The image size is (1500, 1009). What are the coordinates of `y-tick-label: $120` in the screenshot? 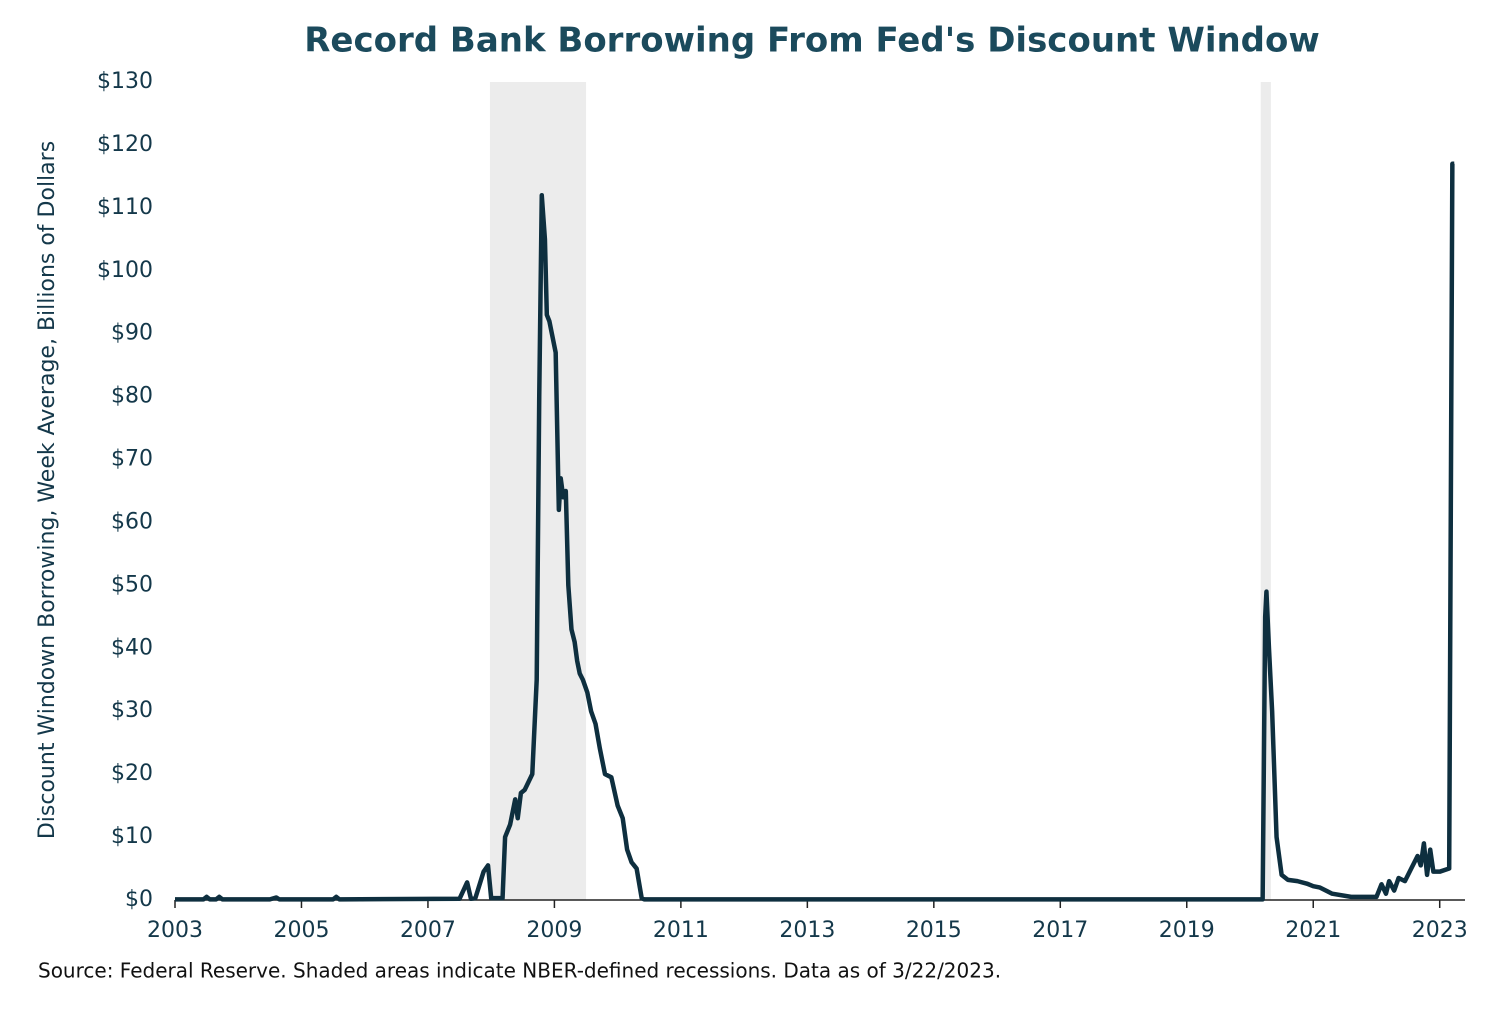 It's located at (125, 144).